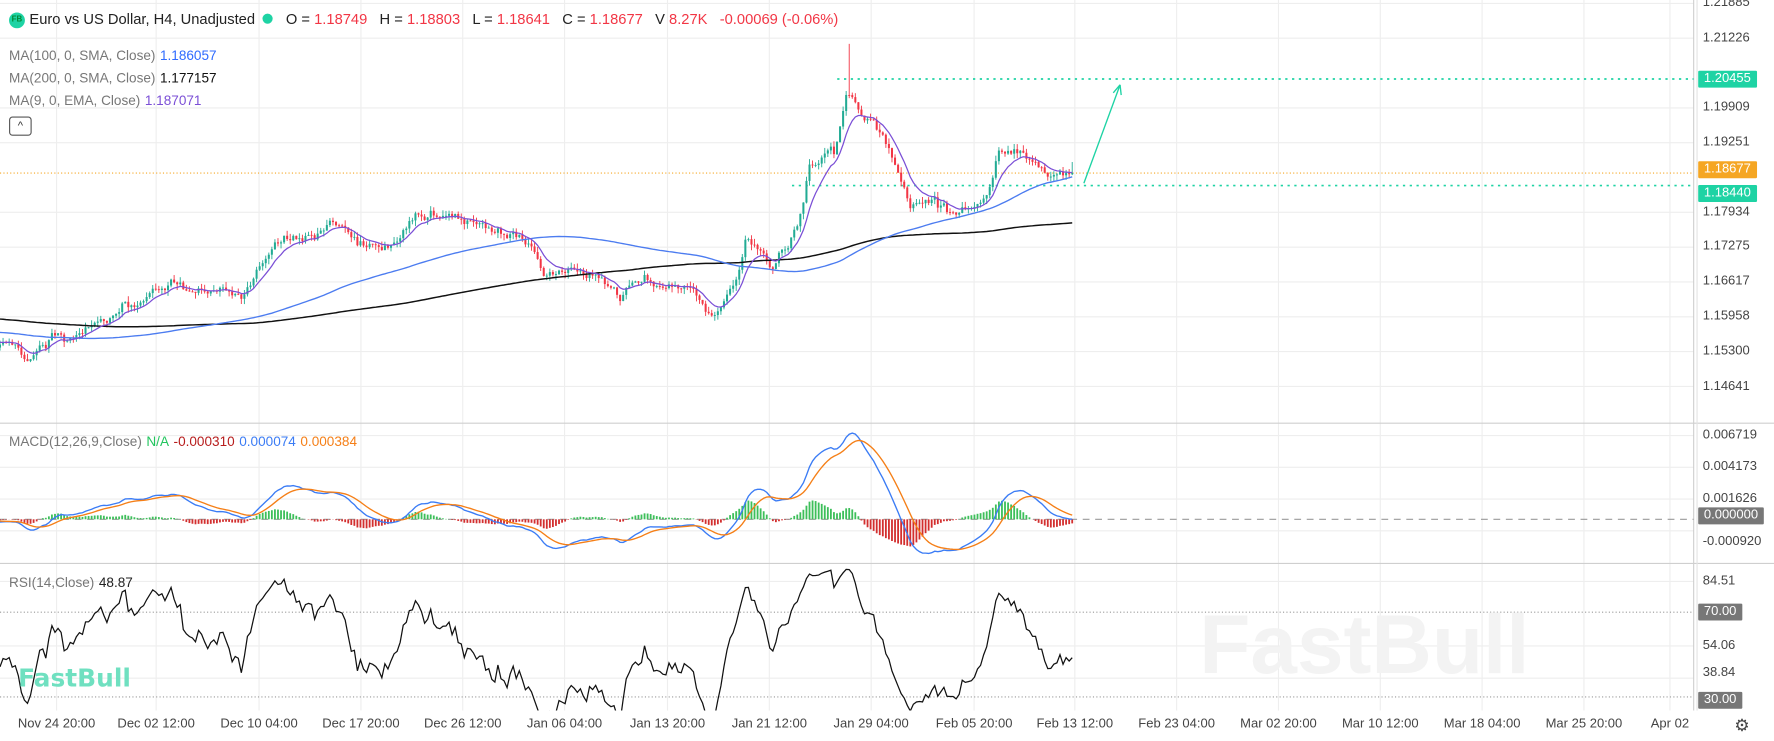  I want to click on price-tag: 1.18440, so click(1727, 193).